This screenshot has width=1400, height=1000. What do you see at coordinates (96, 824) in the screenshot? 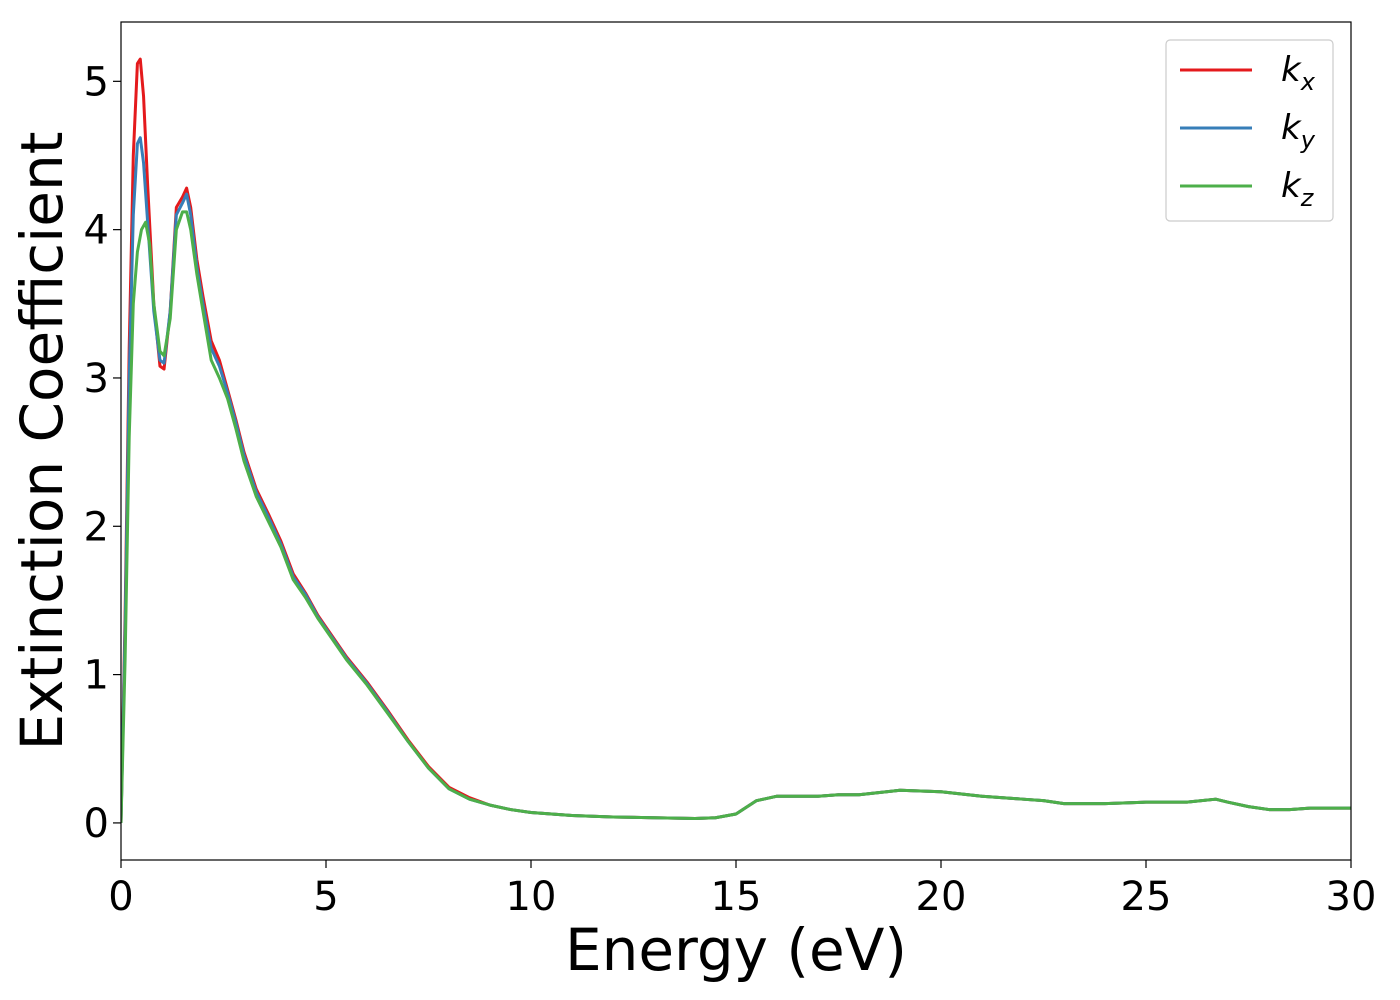
I see `y-tick-label: 0` at bounding box center [96, 824].